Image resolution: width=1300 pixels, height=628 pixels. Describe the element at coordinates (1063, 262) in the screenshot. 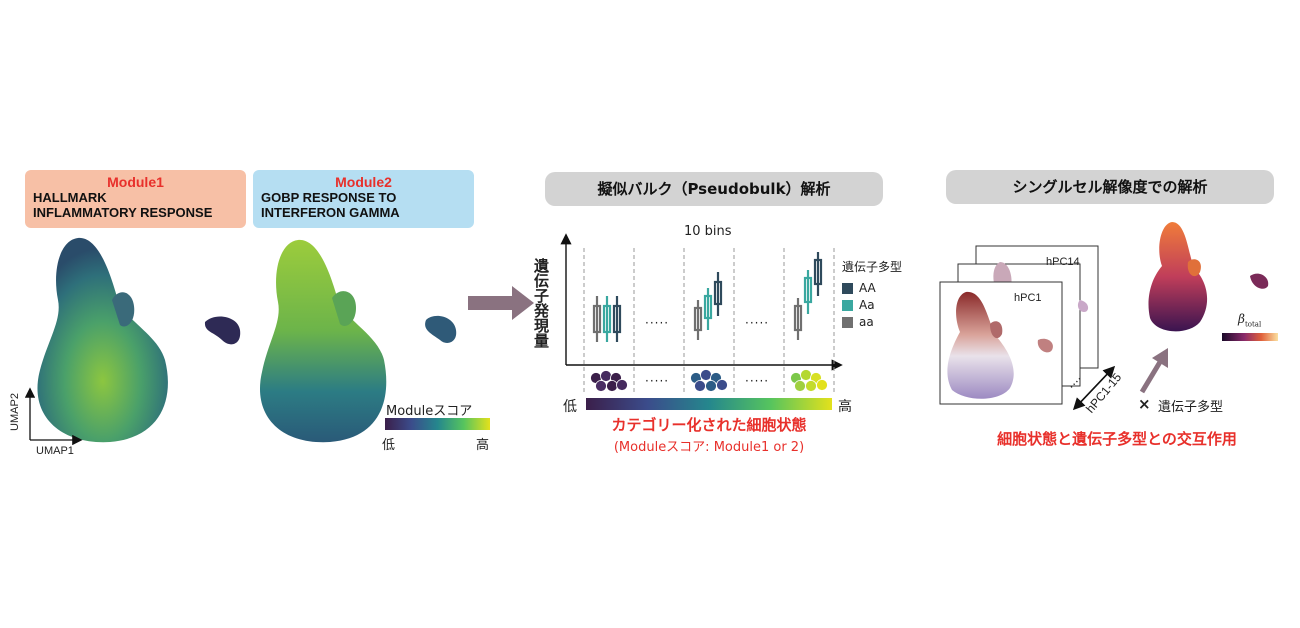

I see `card-hpc14: hPC14` at that location.